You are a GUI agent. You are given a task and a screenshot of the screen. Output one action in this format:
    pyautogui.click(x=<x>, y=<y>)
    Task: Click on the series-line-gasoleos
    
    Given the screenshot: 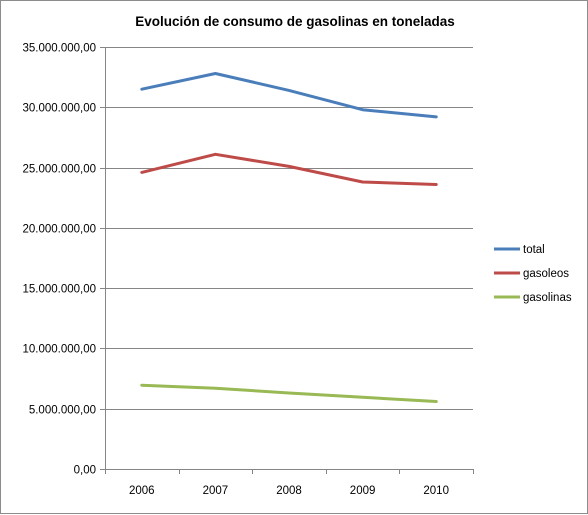 What is the action you would take?
    pyautogui.click(x=289, y=169)
    